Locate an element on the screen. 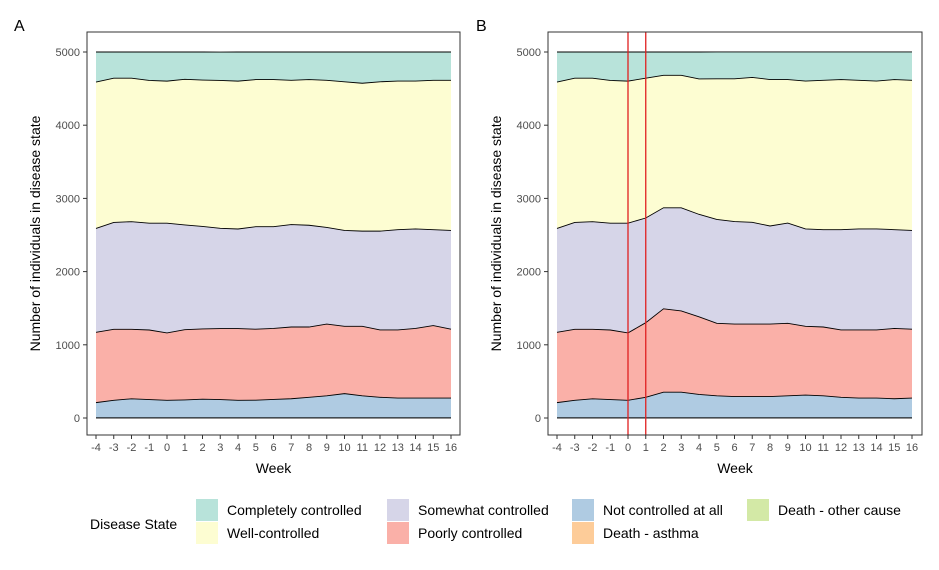 The image size is (939, 570). legend-label: Somewhat controlled is located at coordinates (483, 510).